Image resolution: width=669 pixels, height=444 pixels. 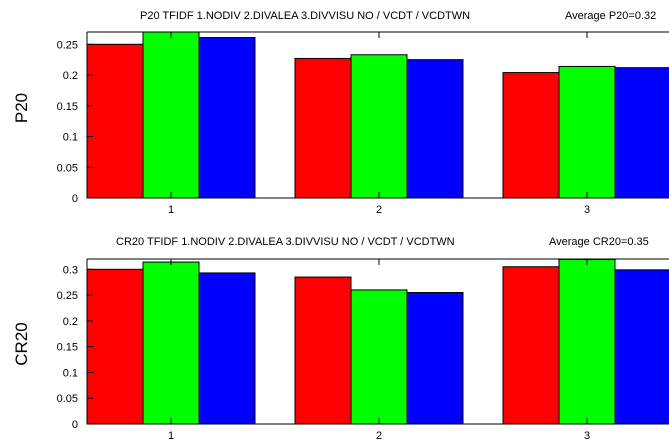 What do you see at coordinates (67, 45) in the screenshot?
I see `p20-y-tick-label-0.25: 0.25` at bounding box center [67, 45].